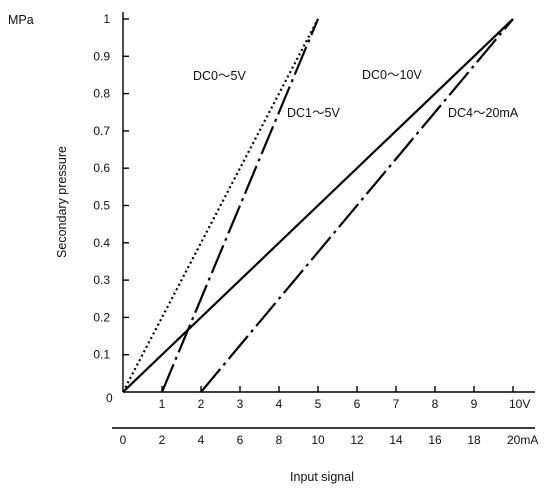 The height and width of the screenshot is (496, 557). Describe the element at coordinates (101, 168) in the screenshot. I see `y-tick-label: 0.6` at that location.